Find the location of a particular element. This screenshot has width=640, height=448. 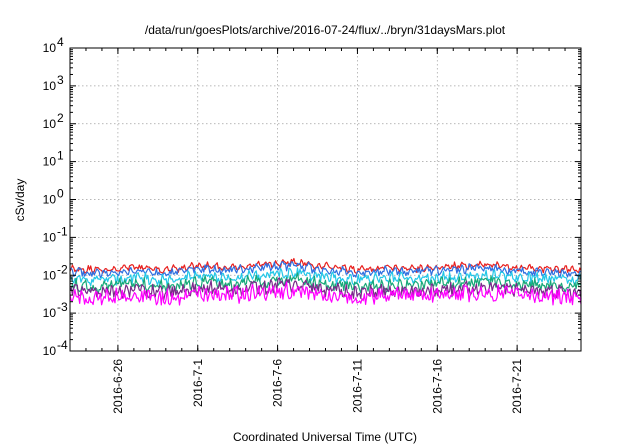

y-tick-exponent: 0 is located at coordinates (60, 194).